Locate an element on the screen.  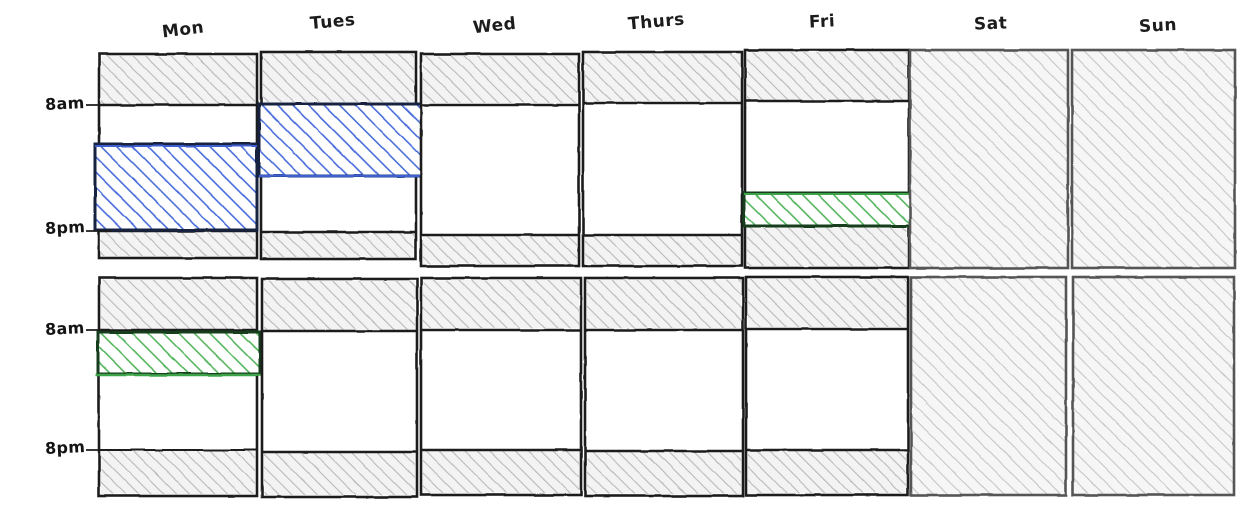
week-2-axis-label-8pm: 8pm is located at coordinates (65, 447).